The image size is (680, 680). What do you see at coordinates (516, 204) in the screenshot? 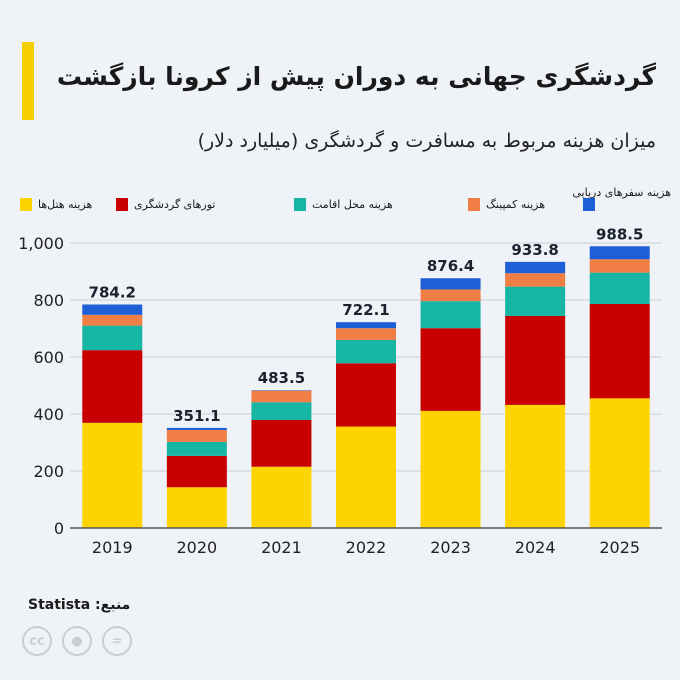
I see `legend-label: هزینه کمپینگ` at bounding box center [516, 204].